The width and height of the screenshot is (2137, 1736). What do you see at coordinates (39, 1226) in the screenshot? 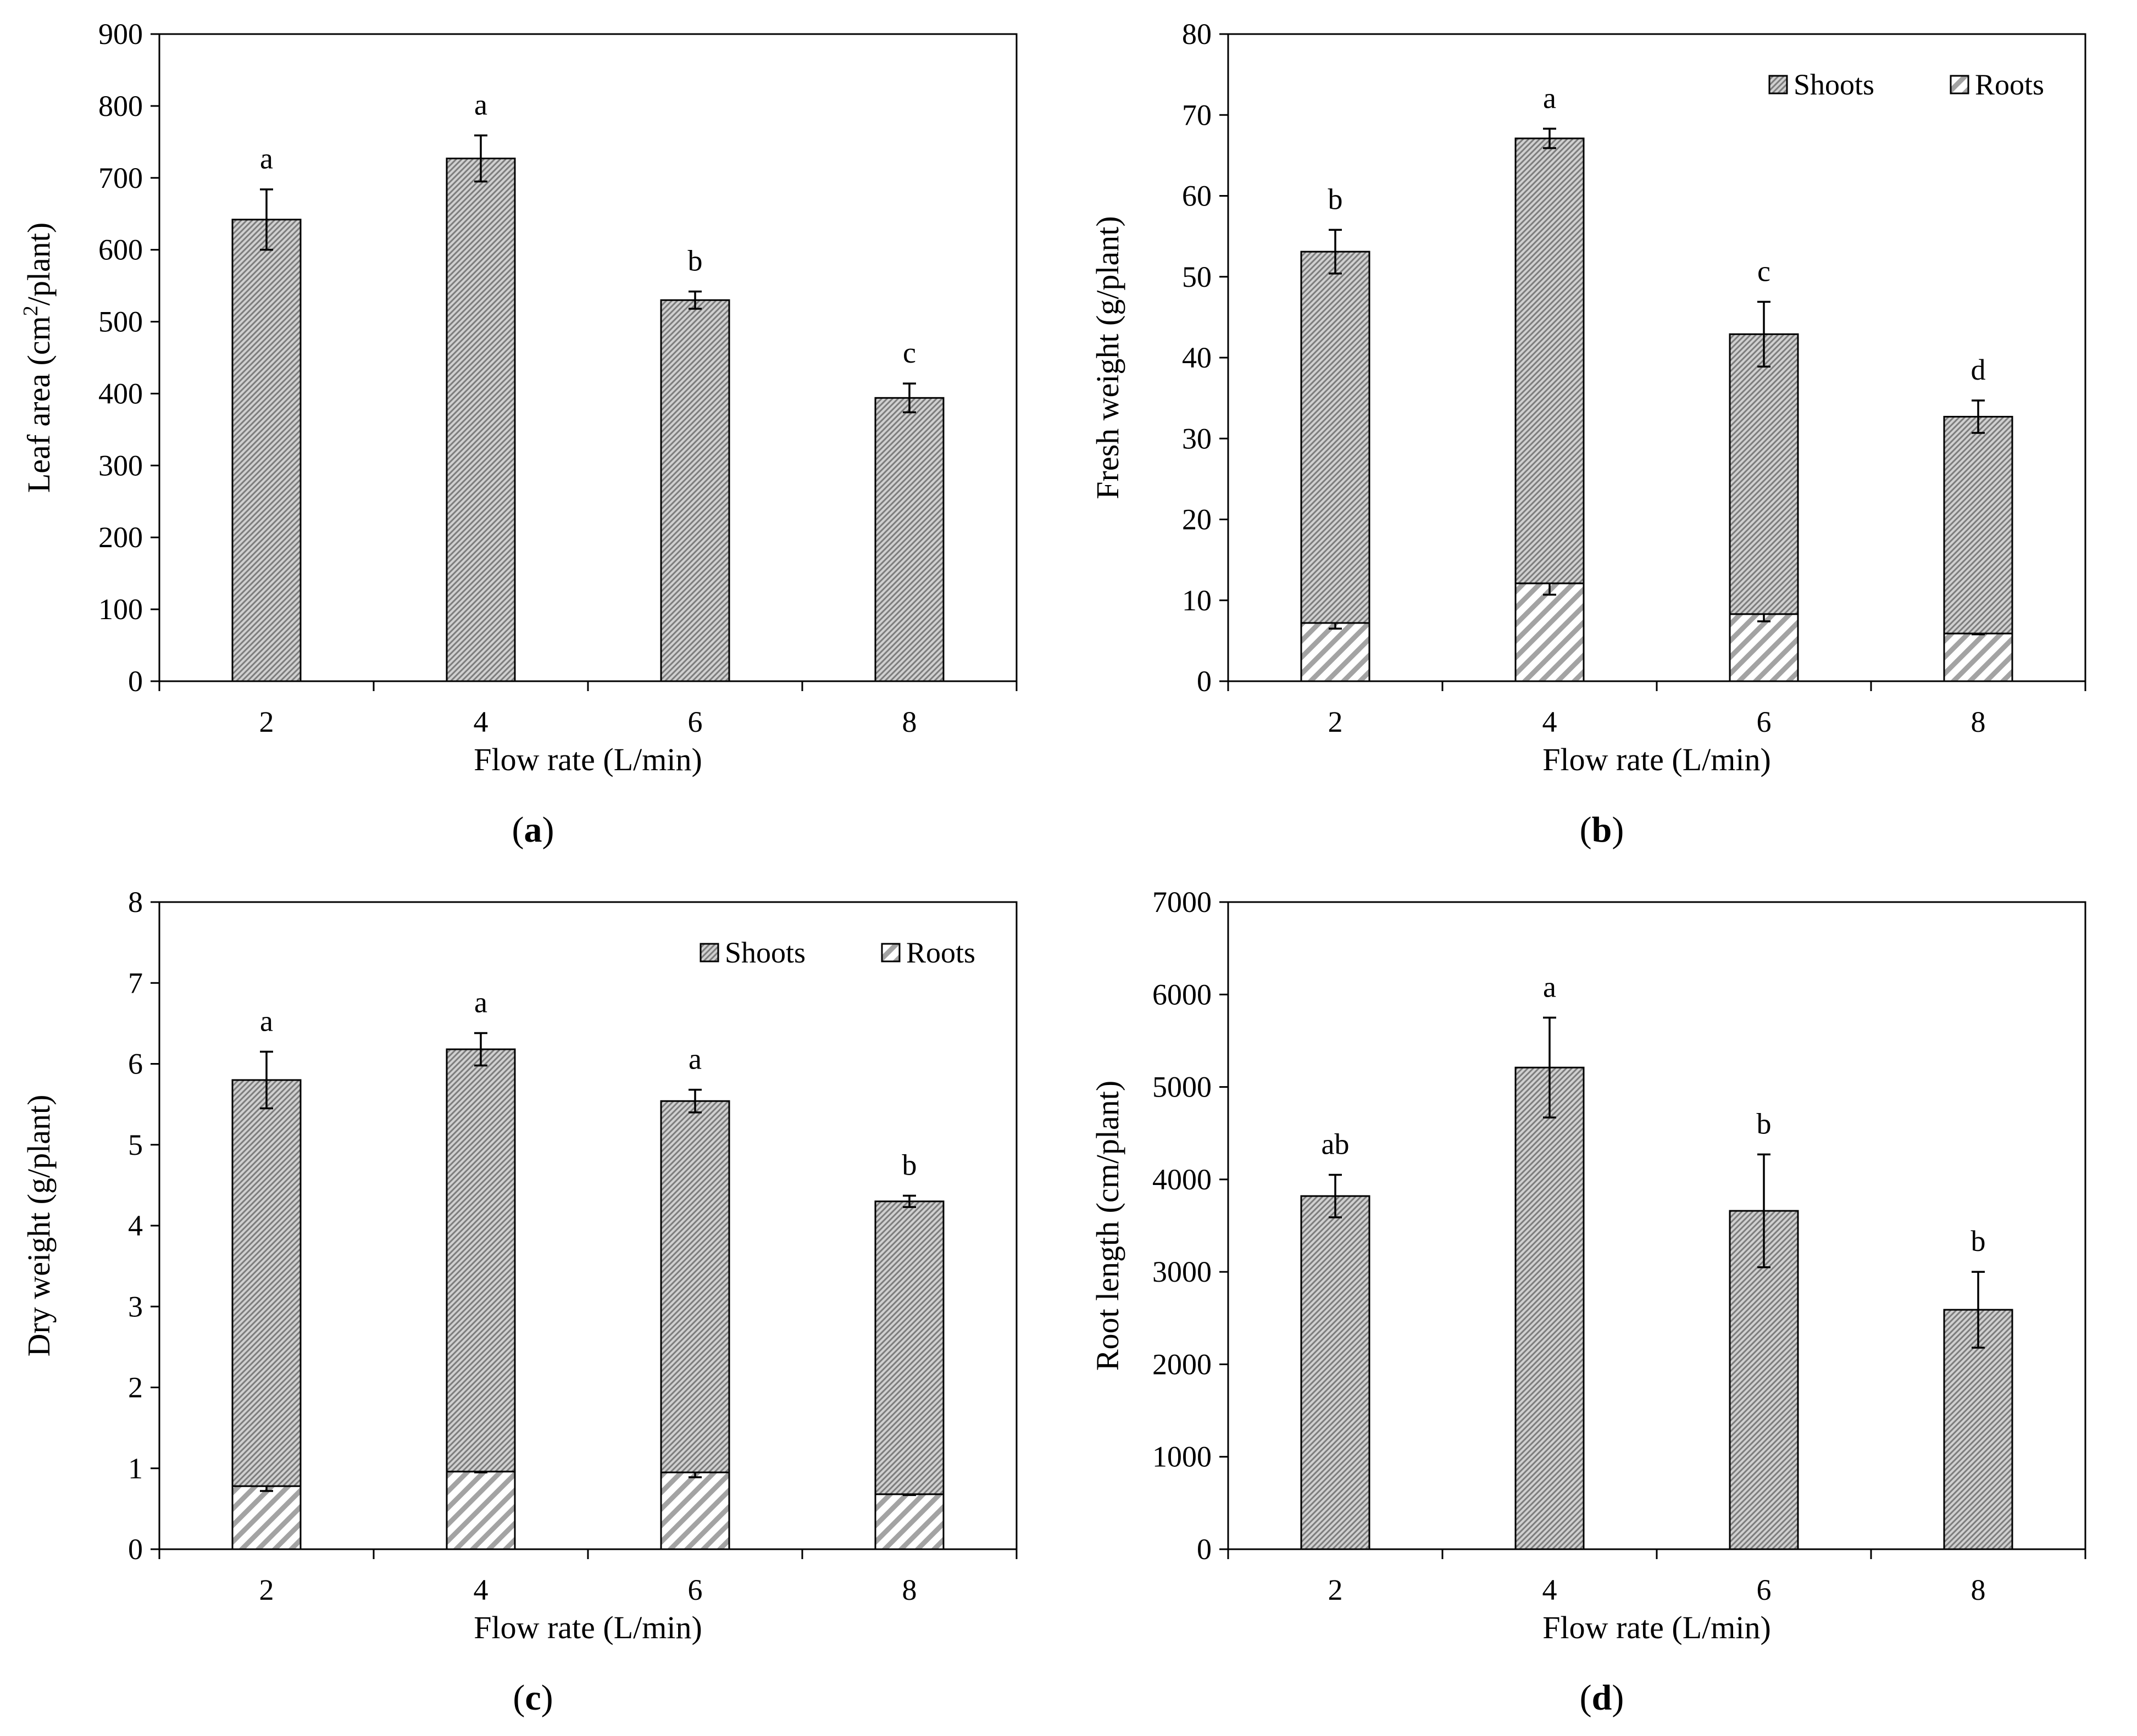
I see `y-axis-title: Dry weight (g/plant)` at bounding box center [39, 1226].